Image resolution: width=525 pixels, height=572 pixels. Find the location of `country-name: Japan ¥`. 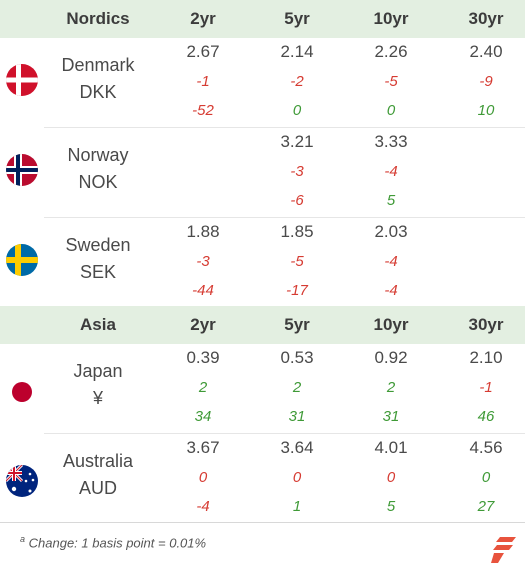

country-name: Japan ¥ is located at coordinates (98, 385).